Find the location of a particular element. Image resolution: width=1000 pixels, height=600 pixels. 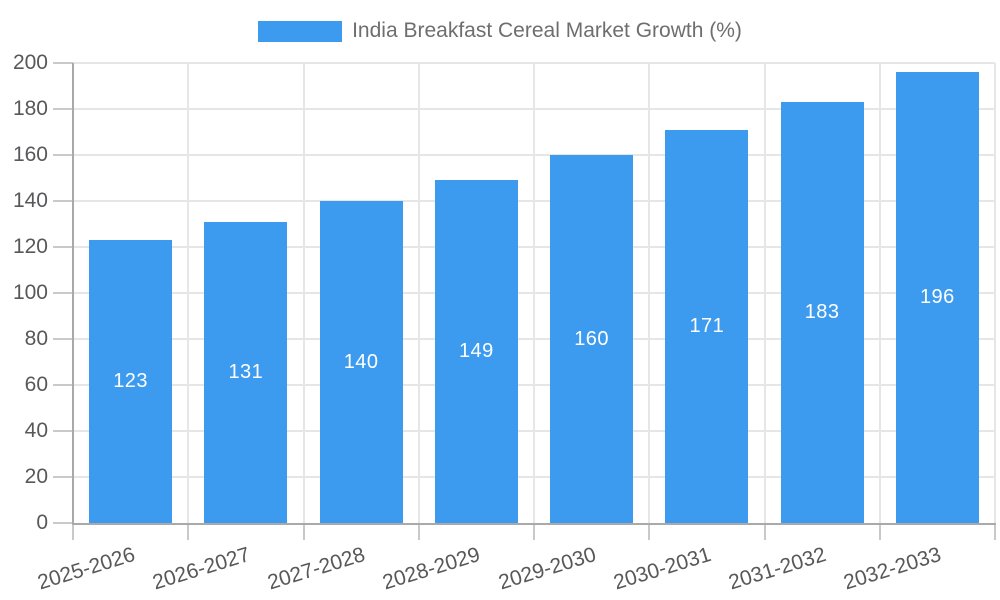

y-axis-tick-label: 180 is located at coordinates (30, 108).